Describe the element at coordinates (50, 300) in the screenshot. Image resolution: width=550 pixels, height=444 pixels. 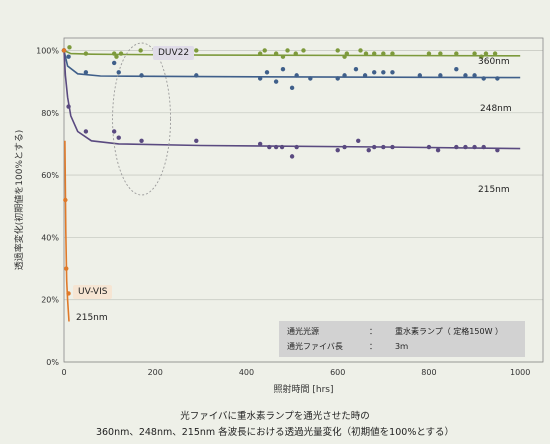
I see `y-tick-label: 20%` at that location.